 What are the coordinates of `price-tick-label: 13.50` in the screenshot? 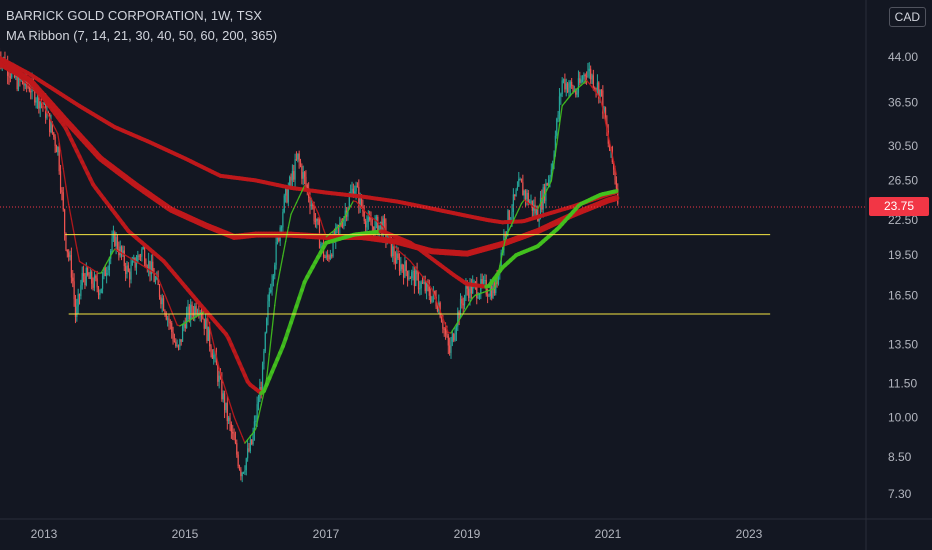 It's located at (903, 344).